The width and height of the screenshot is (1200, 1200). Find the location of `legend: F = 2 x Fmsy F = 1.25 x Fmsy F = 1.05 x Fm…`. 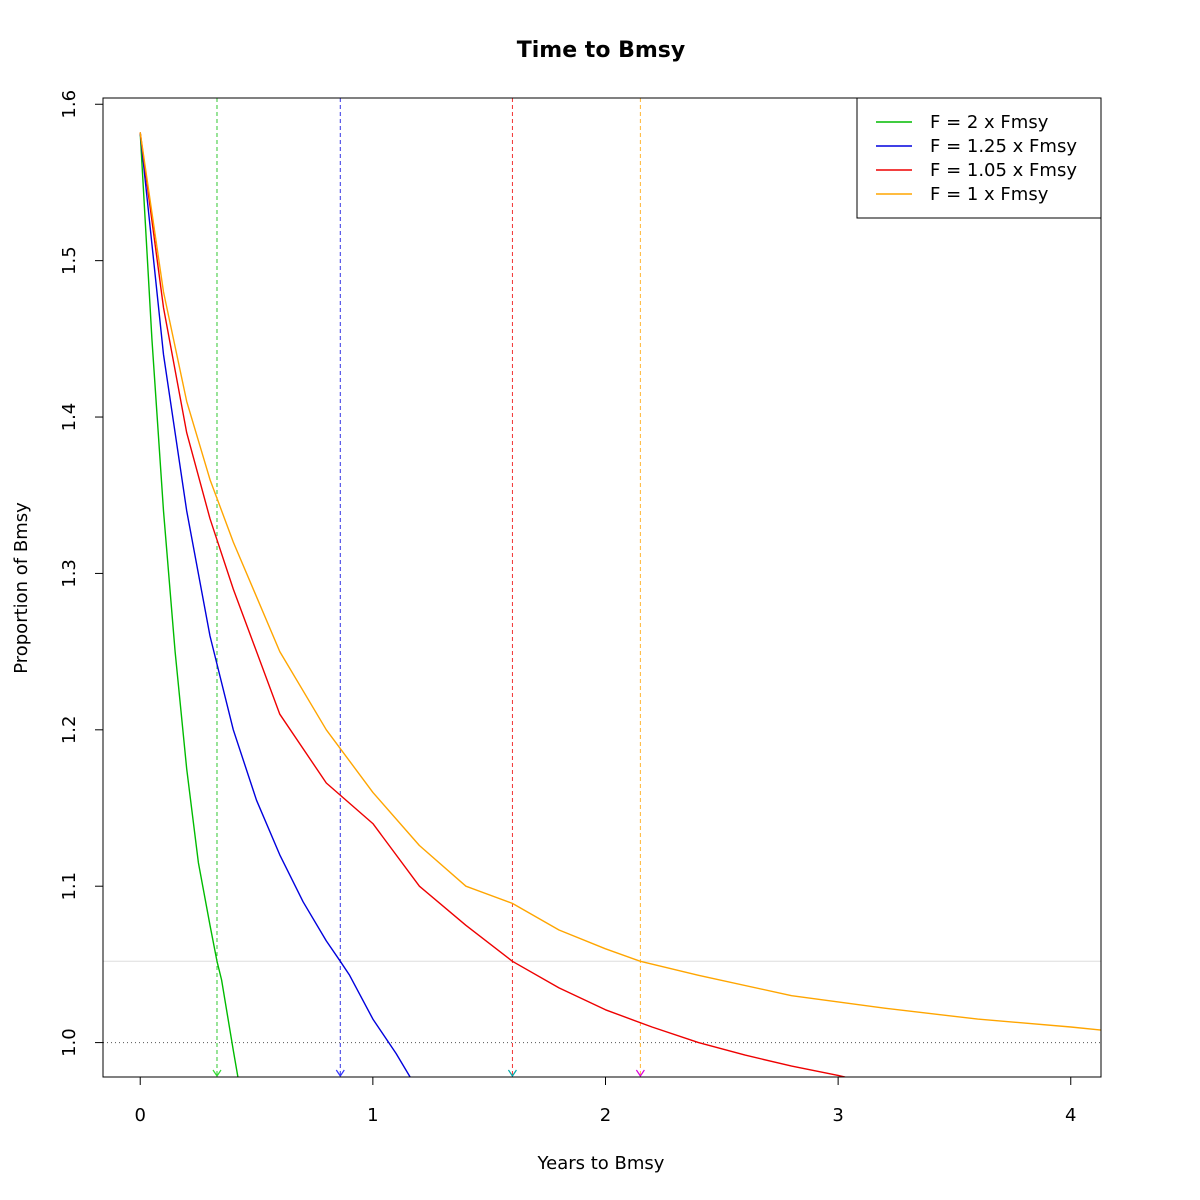

legend: F = 2 x Fmsy F = 1.25 x Fmsy F = 1.05 x Fm… is located at coordinates (979, 158).